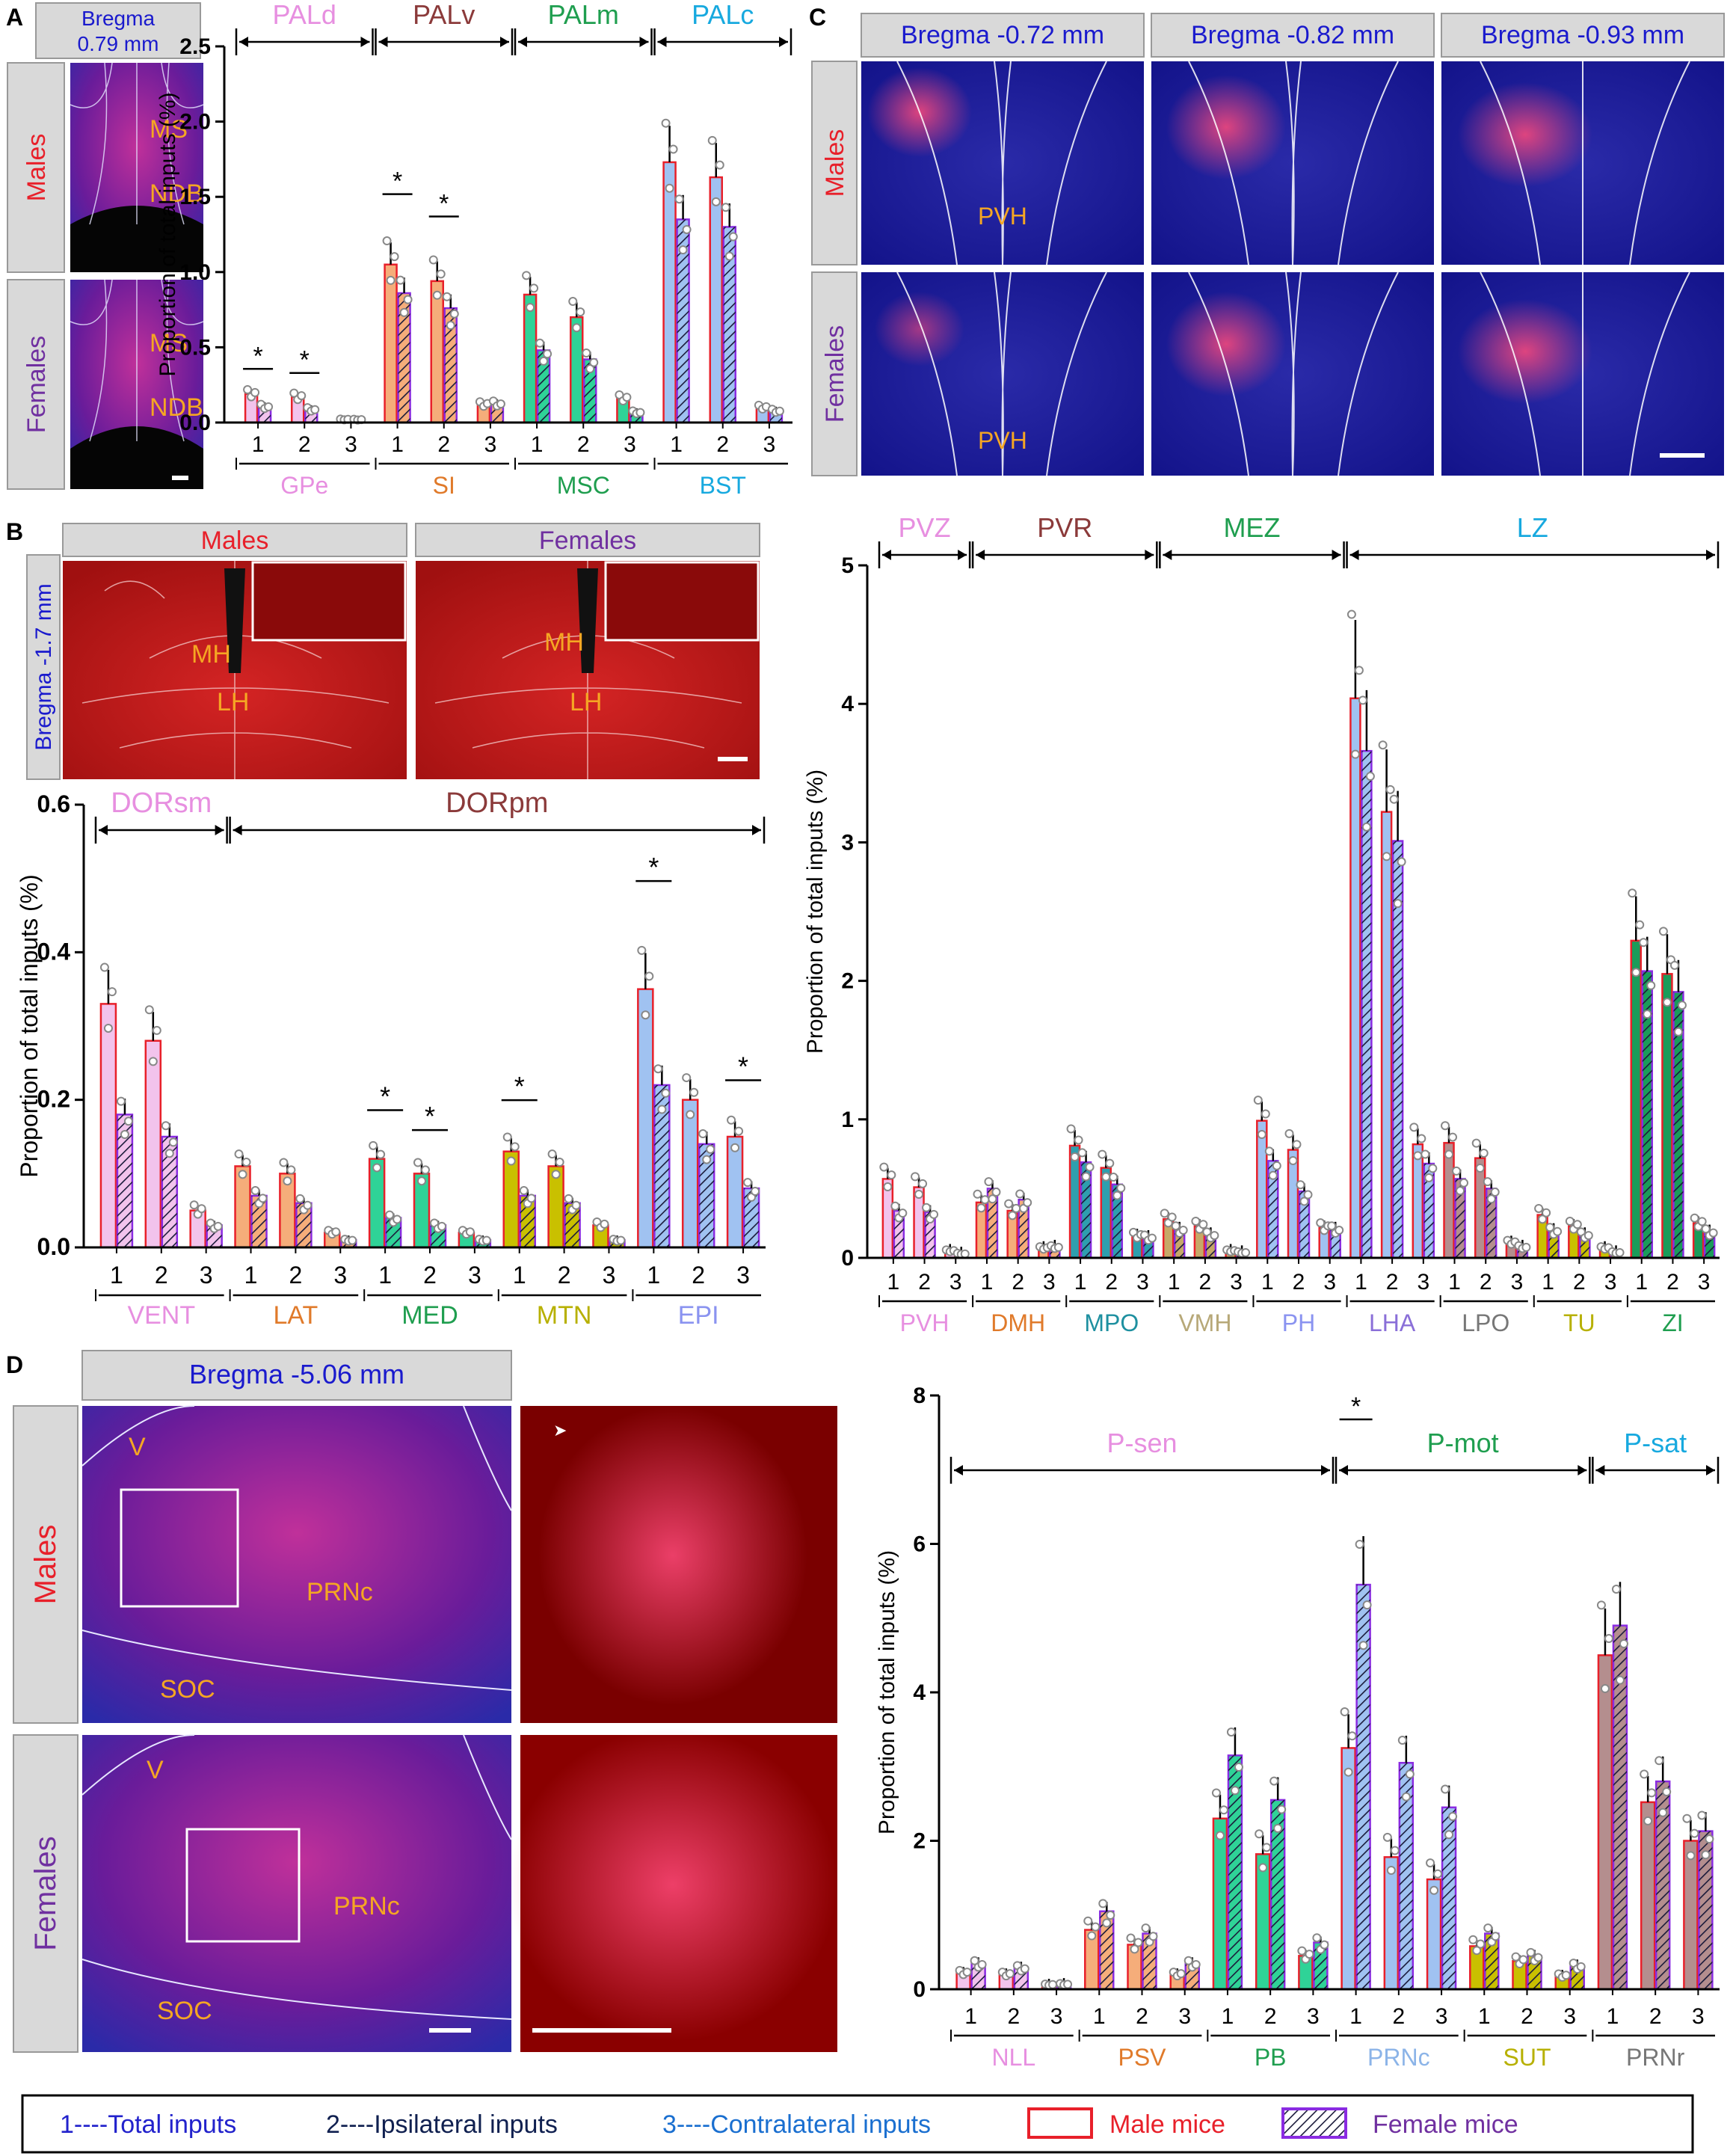 The image size is (1736, 2156). I want to click on region-label: PALm, so click(583, 15).